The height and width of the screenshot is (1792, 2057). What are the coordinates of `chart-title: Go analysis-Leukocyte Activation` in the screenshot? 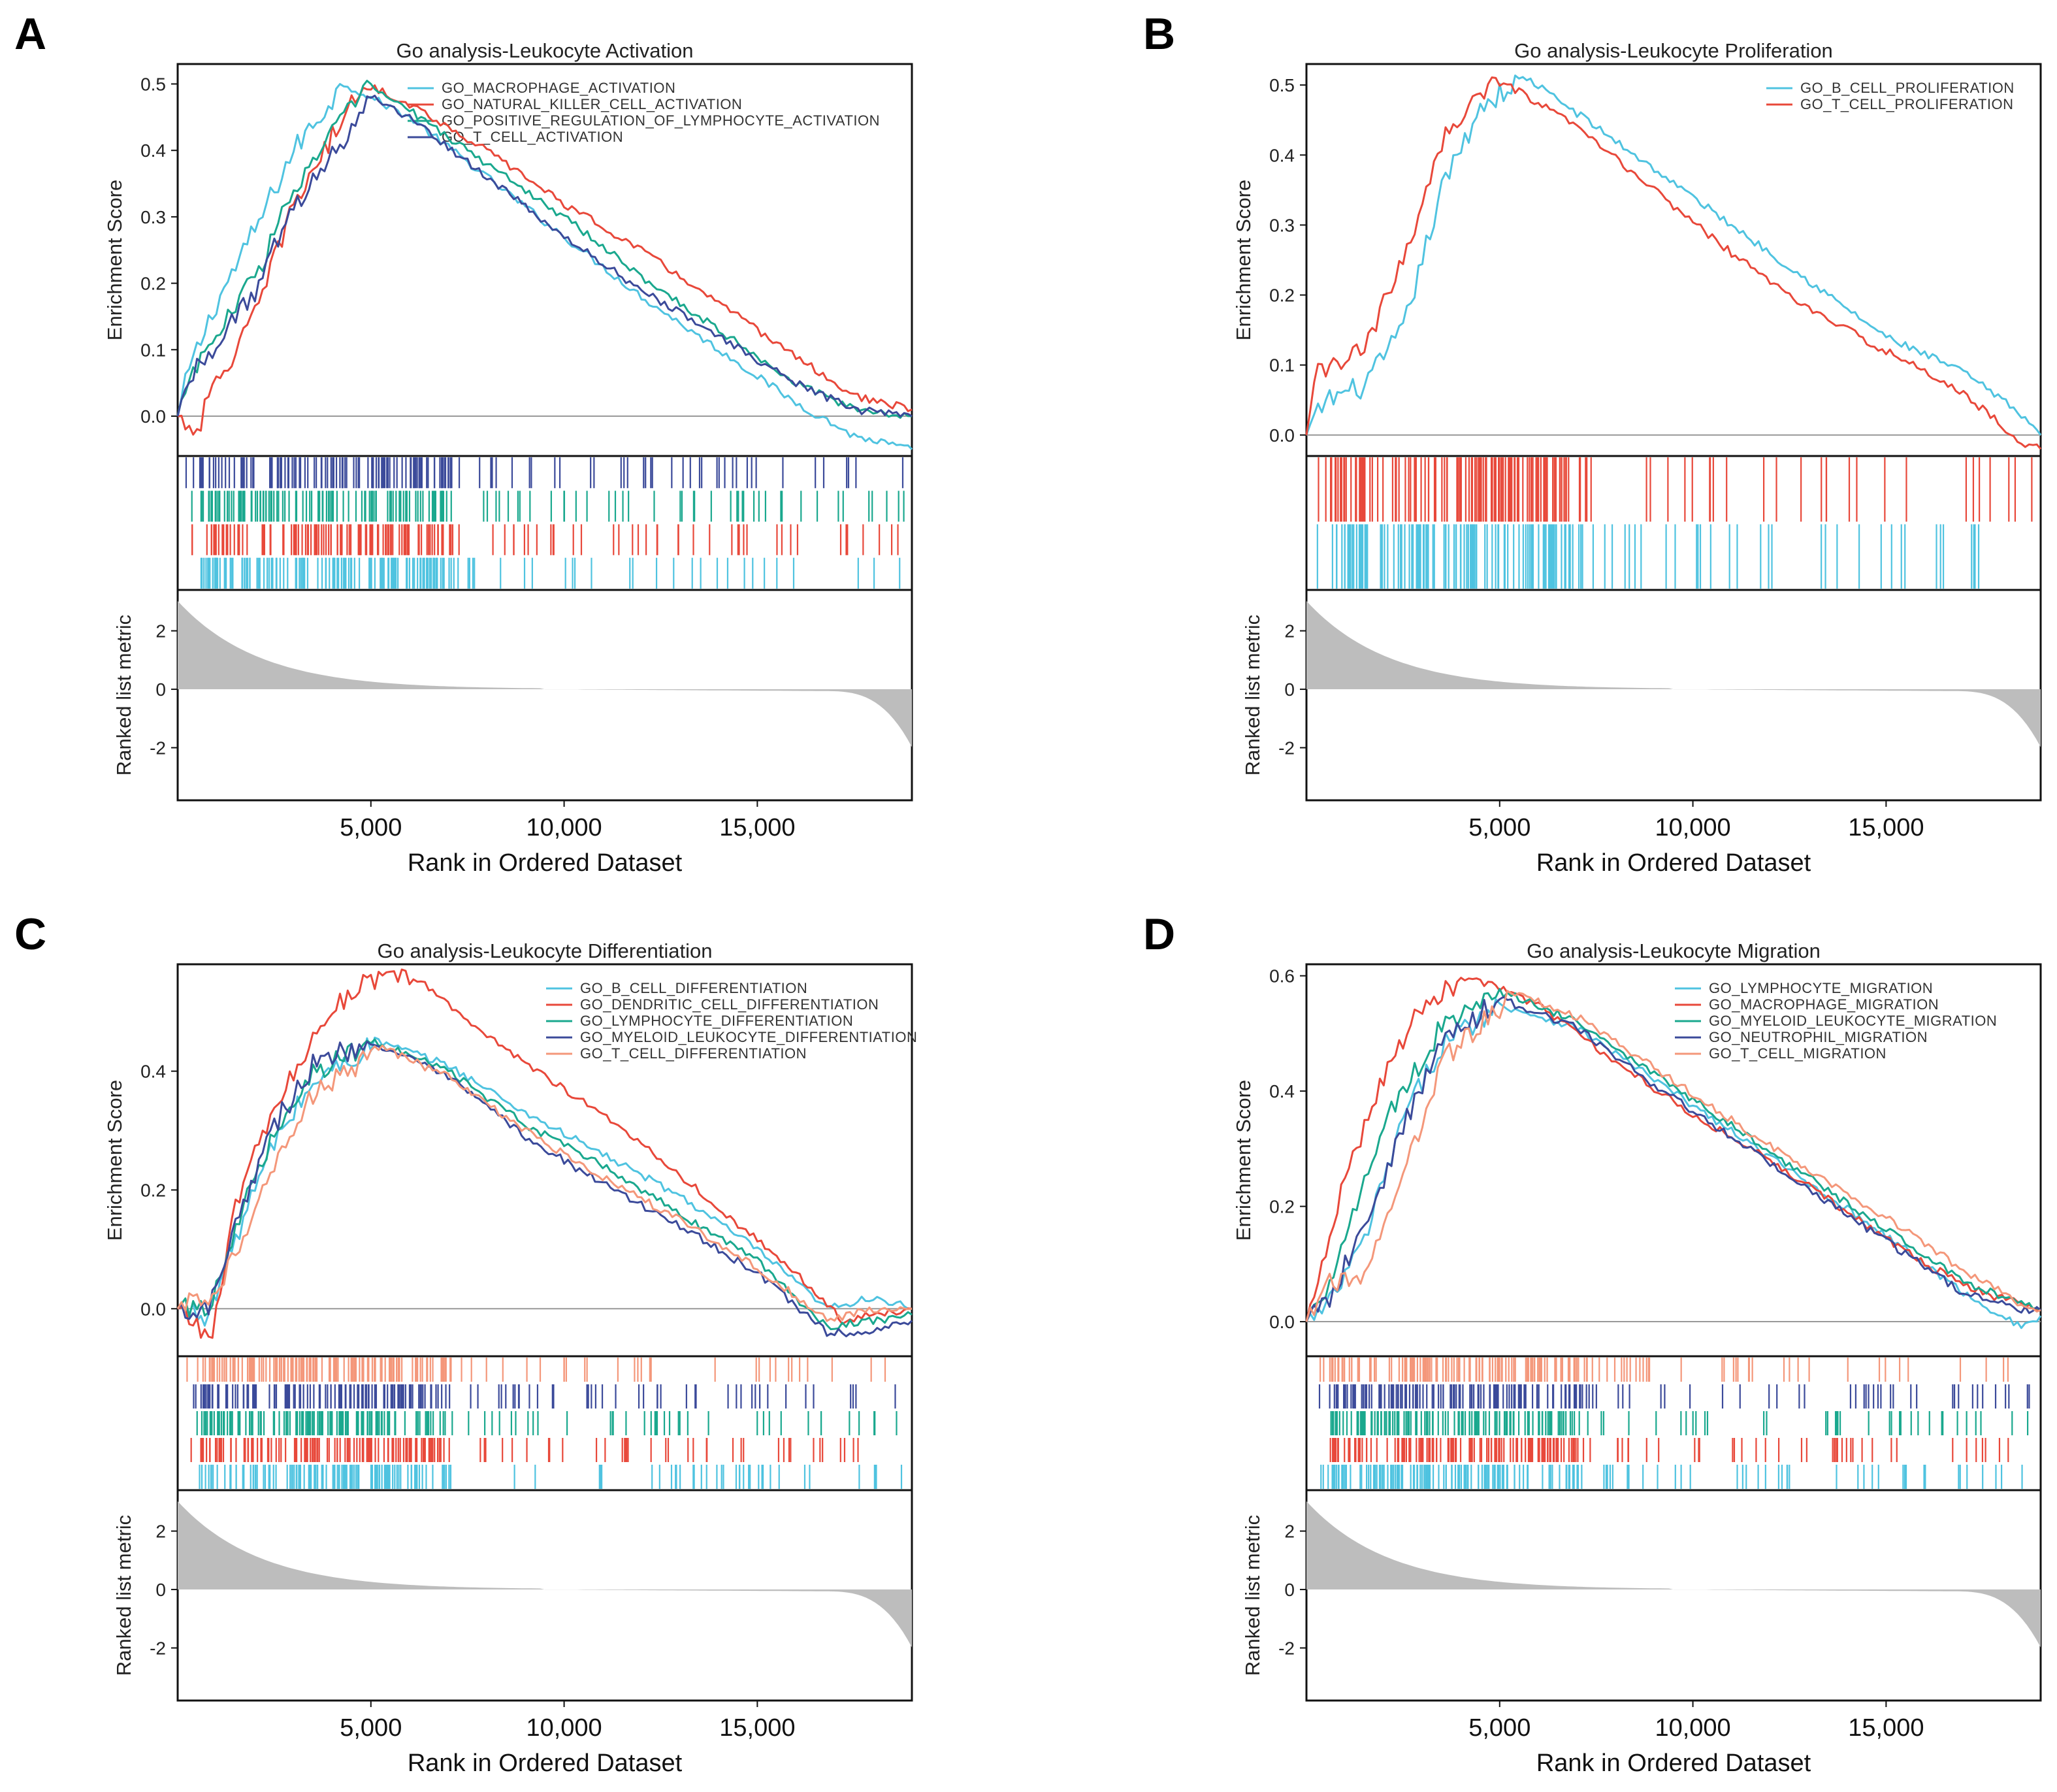 It's located at (545, 50).